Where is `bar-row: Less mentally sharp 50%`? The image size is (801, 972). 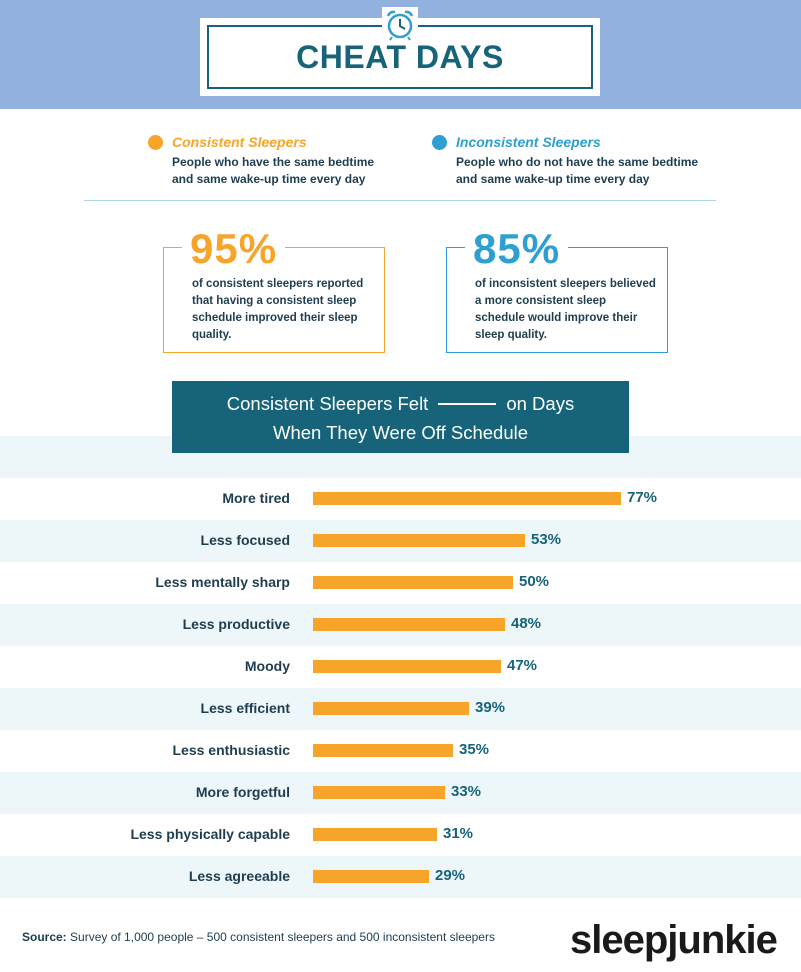 bar-row: Less mentally sharp 50% is located at coordinates (400, 583).